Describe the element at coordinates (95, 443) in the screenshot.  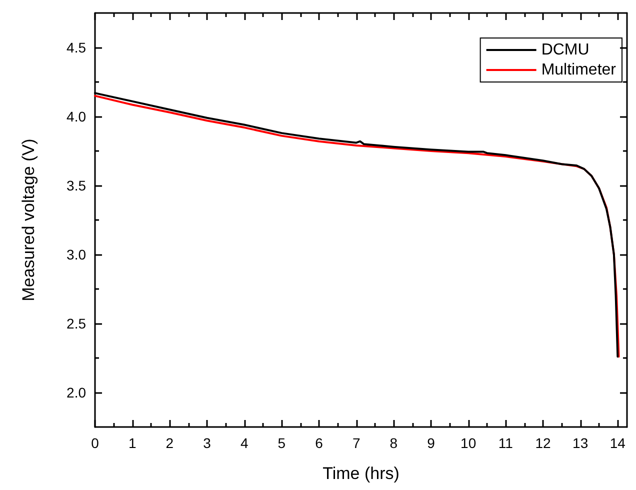
I see `x-tick-label: 0` at that location.